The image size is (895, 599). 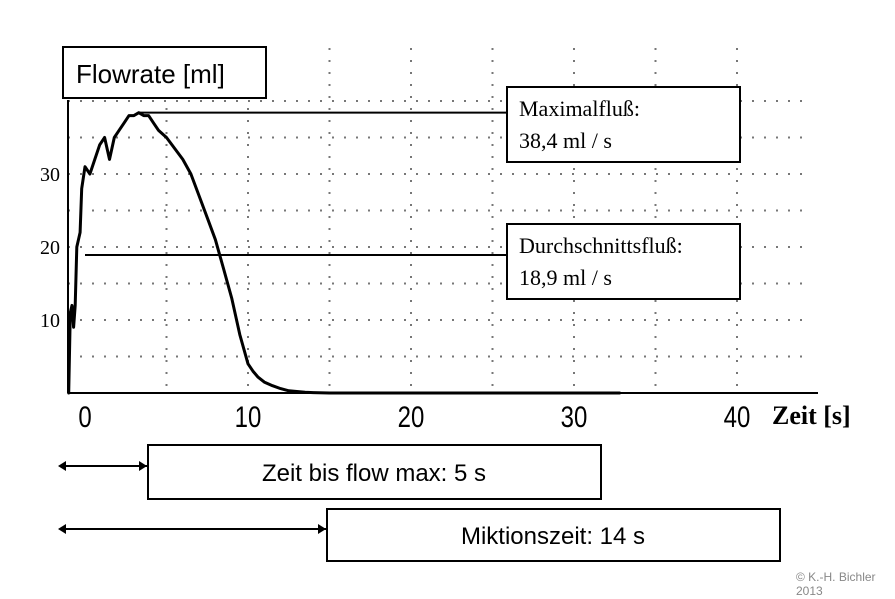 What do you see at coordinates (836, 577) in the screenshot?
I see `copyright-line-1: © K.-H. Bichler` at bounding box center [836, 577].